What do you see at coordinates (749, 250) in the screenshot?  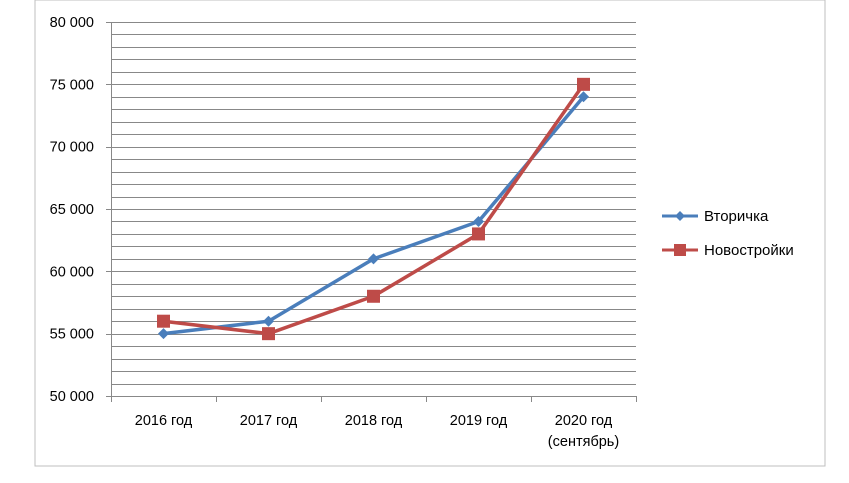 I see `legend-label-series-2: Новостройки` at bounding box center [749, 250].